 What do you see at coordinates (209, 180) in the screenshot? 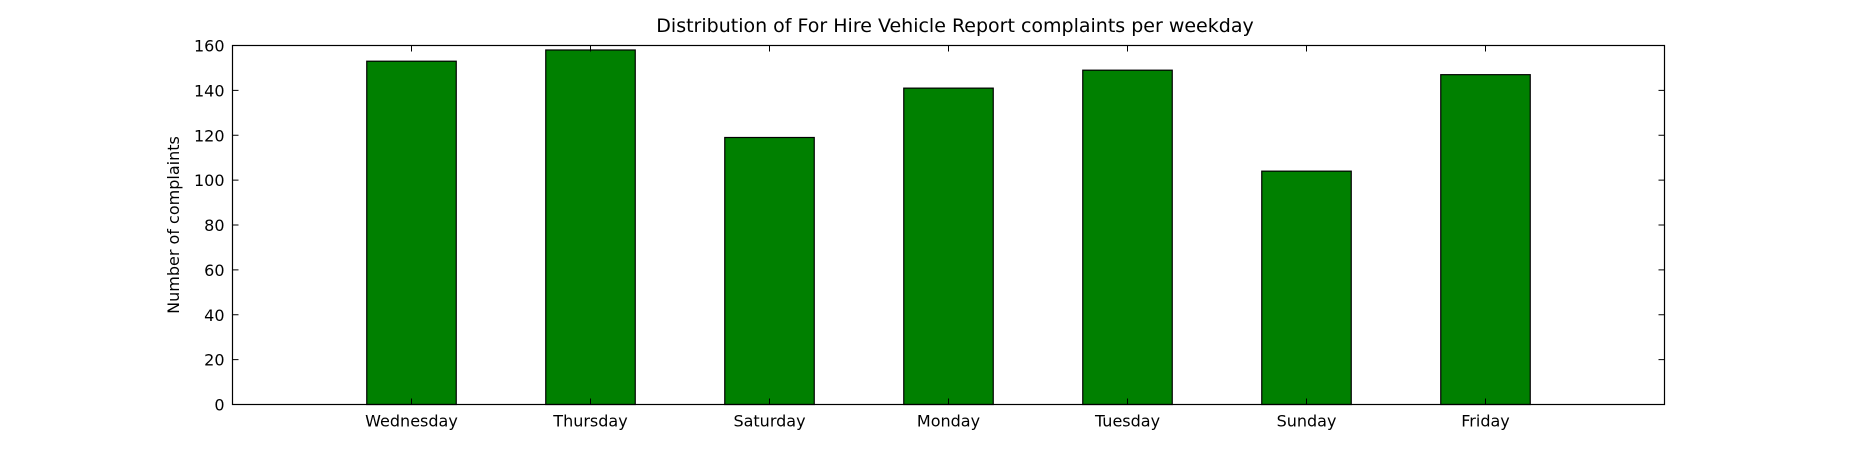
I see `y-tick-label: 100` at bounding box center [209, 180].